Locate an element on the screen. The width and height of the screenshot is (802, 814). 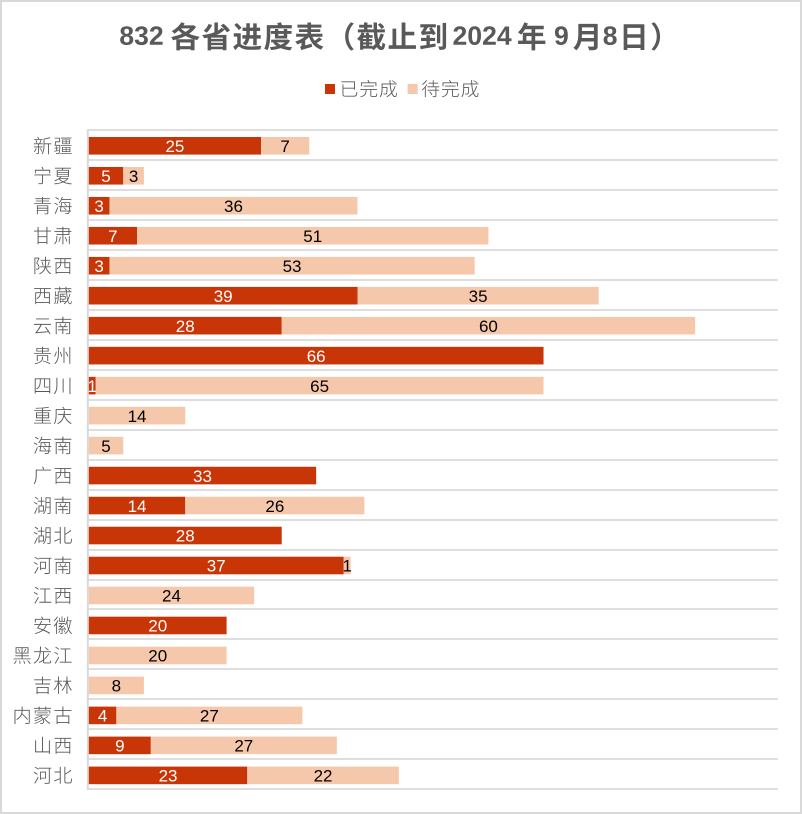
svg-text: 26 is located at coordinates (274, 506).